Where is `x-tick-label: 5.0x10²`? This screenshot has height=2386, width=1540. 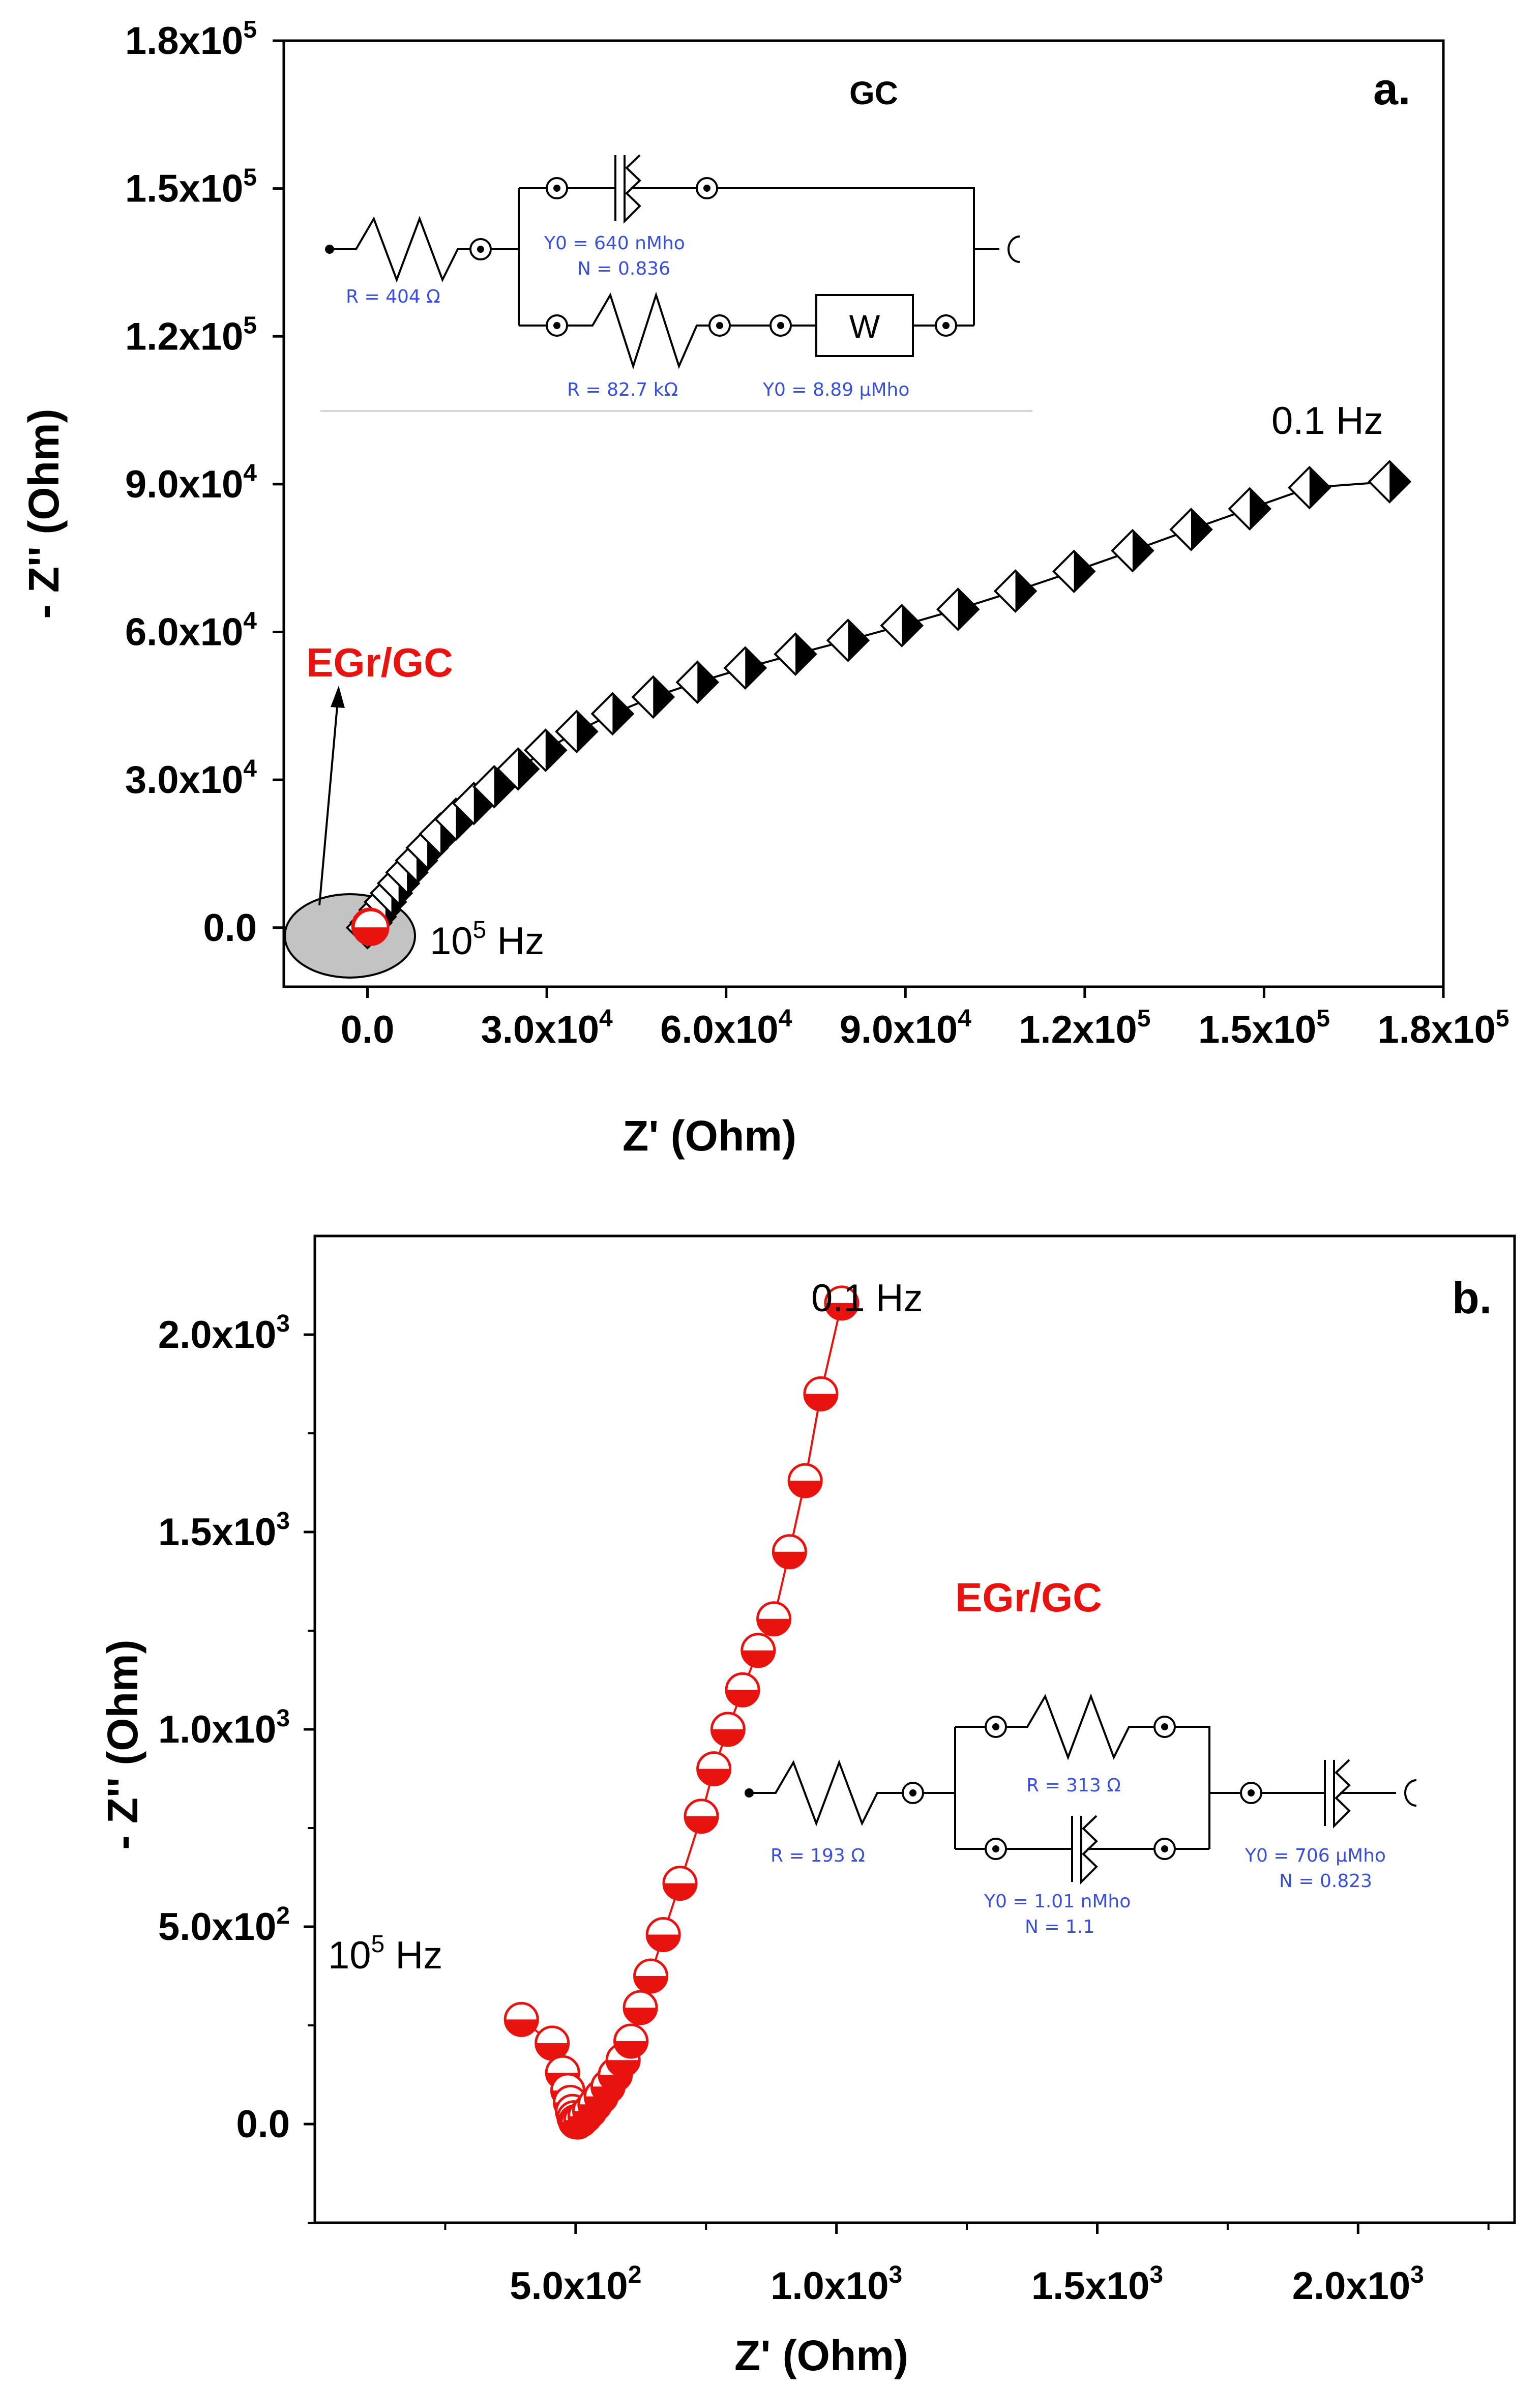
x-tick-label: 5.0x10² is located at coordinates (576, 2284).